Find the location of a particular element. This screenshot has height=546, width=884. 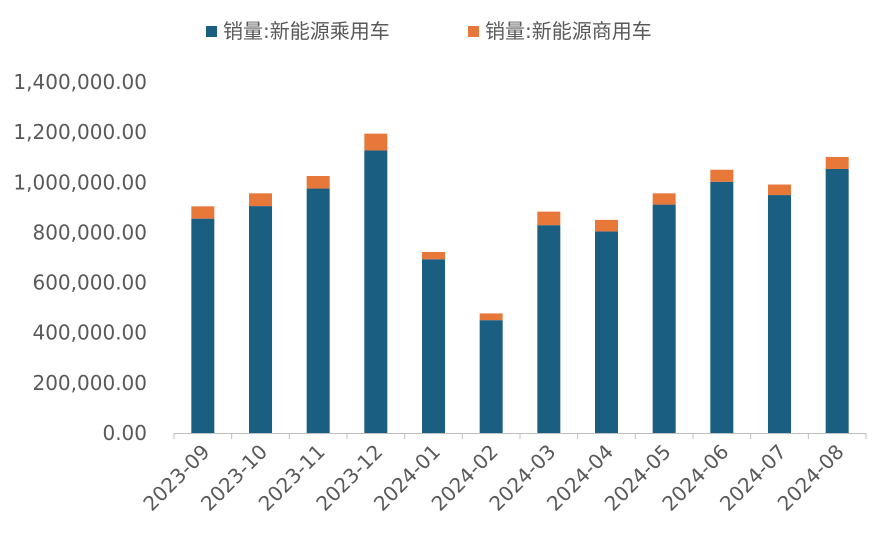

y-tick-label: 0.00 is located at coordinates (124, 433).